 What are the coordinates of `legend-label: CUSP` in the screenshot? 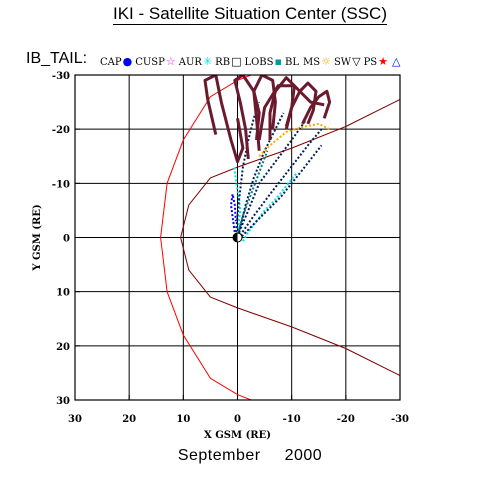 It's located at (150, 62).